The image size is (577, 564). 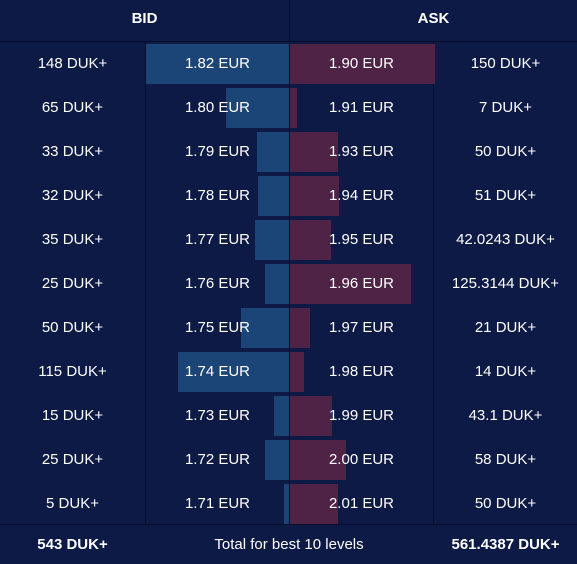 I want to click on order-row: 25 DUK+ 1.76 EUR 1.96 EUR 125.3144 DUK+, so click(x=288, y=284).